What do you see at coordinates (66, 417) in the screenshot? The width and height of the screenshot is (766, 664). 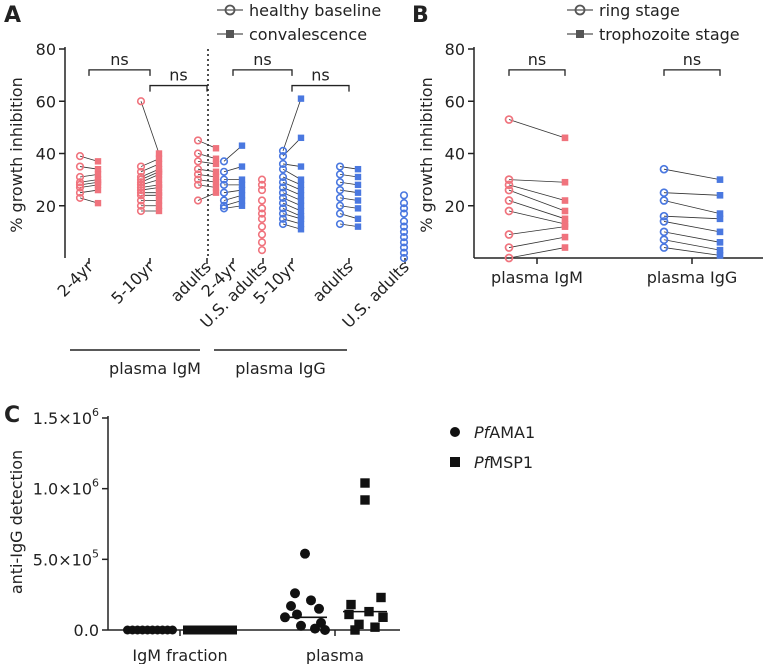 I see `y-tick-label: 1.5×10⁶` at bounding box center [66, 417].